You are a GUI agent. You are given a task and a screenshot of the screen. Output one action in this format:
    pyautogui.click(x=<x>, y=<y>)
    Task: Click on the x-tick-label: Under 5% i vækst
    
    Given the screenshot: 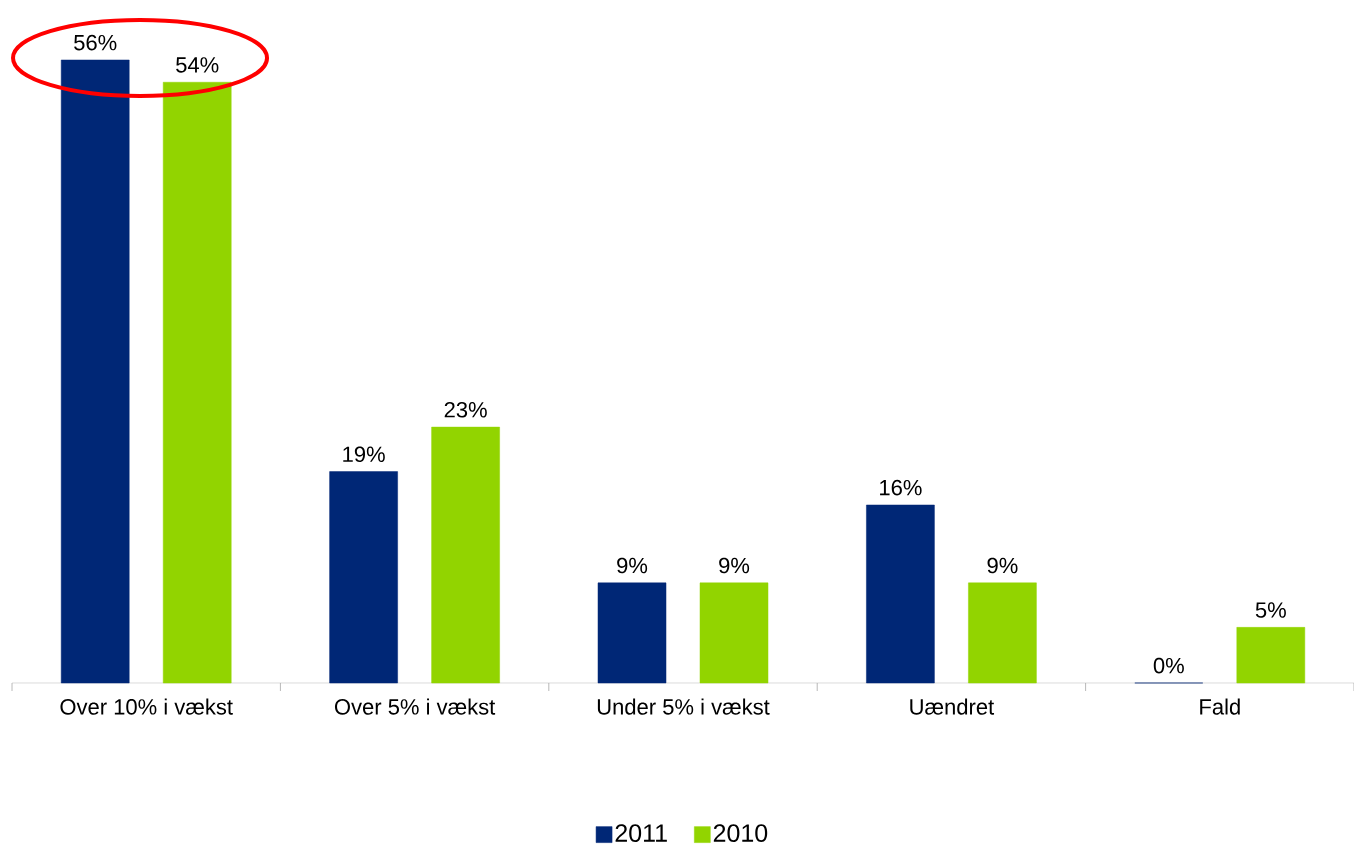 What is the action you would take?
    pyautogui.click(x=683, y=706)
    